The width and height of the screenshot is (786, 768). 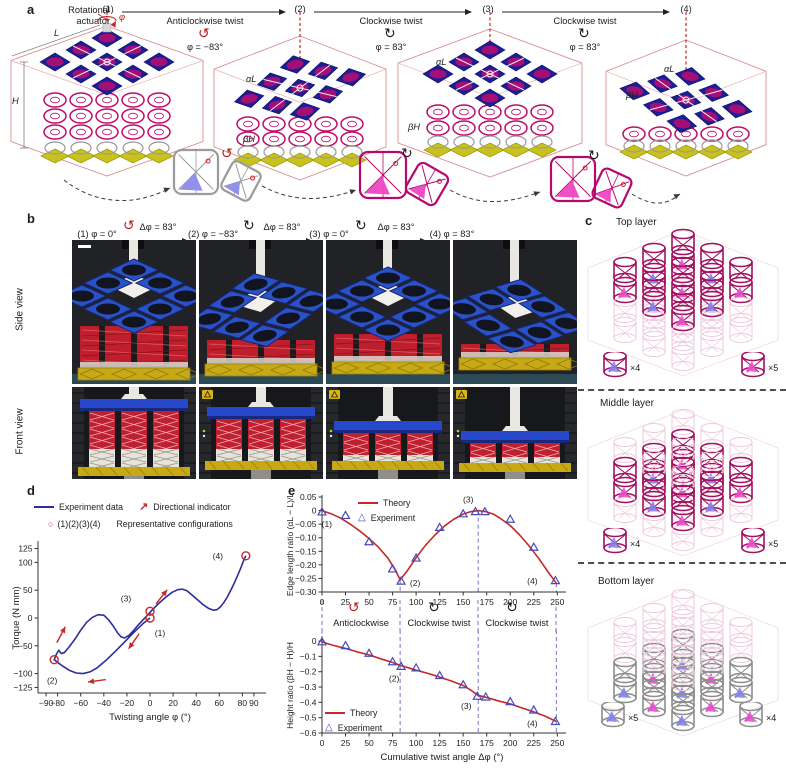 What do you see at coordinates (31, 490) in the screenshot?
I see `panel-d-label: d` at bounding box center [31, 490].